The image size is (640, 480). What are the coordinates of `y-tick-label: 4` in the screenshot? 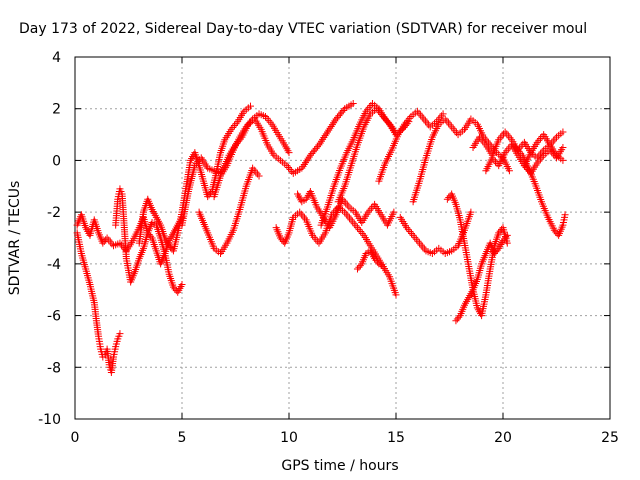 It's located at (56, 58).